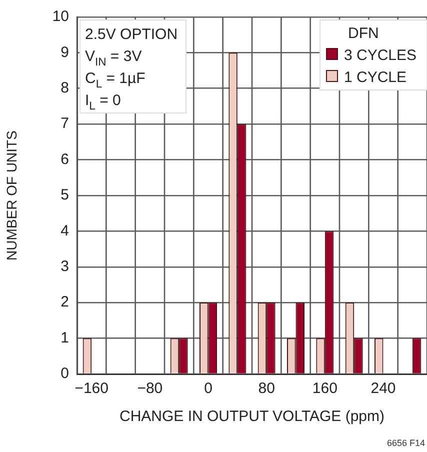 This screenshot has width=427, height=452. What do you see at coordinates (64, 123) in the screenshot?
I see `y-tick-label: 7` at bounding box center [64, 123].